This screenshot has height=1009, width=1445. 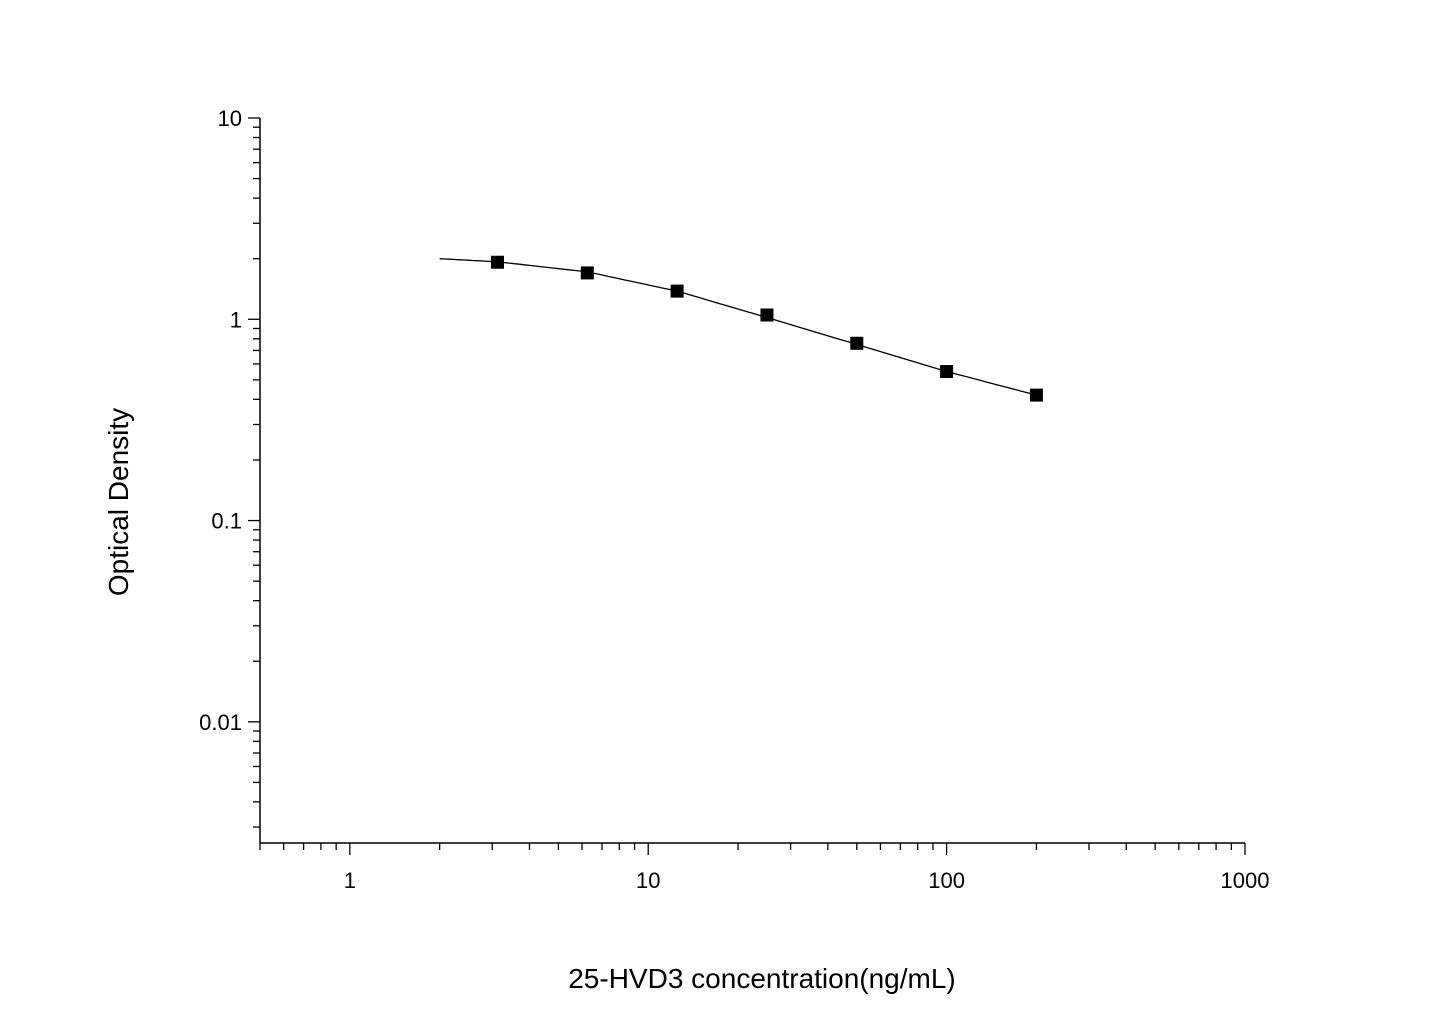 I want to click on x-tick-labels: 1 10 100 1000, so click(x=807, y=880).